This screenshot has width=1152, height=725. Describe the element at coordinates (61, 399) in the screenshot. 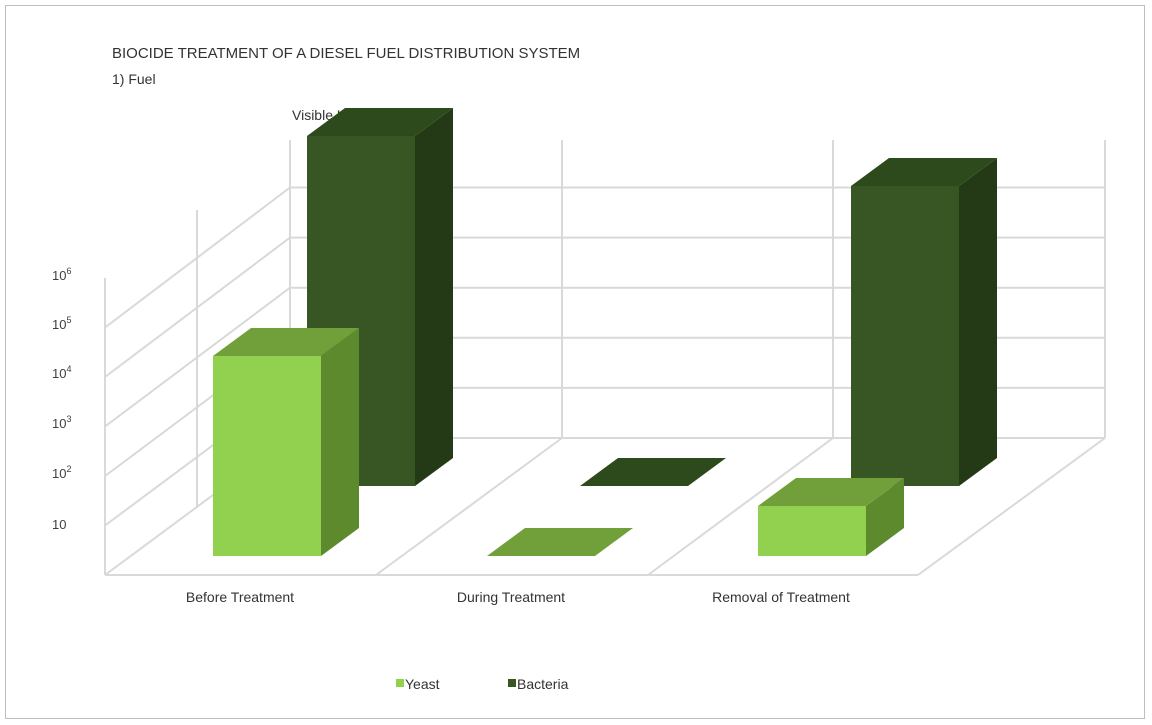

I see `y-tick-labels: 10 10² 10³ 10⁴ 10⁵ 10⁶` at that location.